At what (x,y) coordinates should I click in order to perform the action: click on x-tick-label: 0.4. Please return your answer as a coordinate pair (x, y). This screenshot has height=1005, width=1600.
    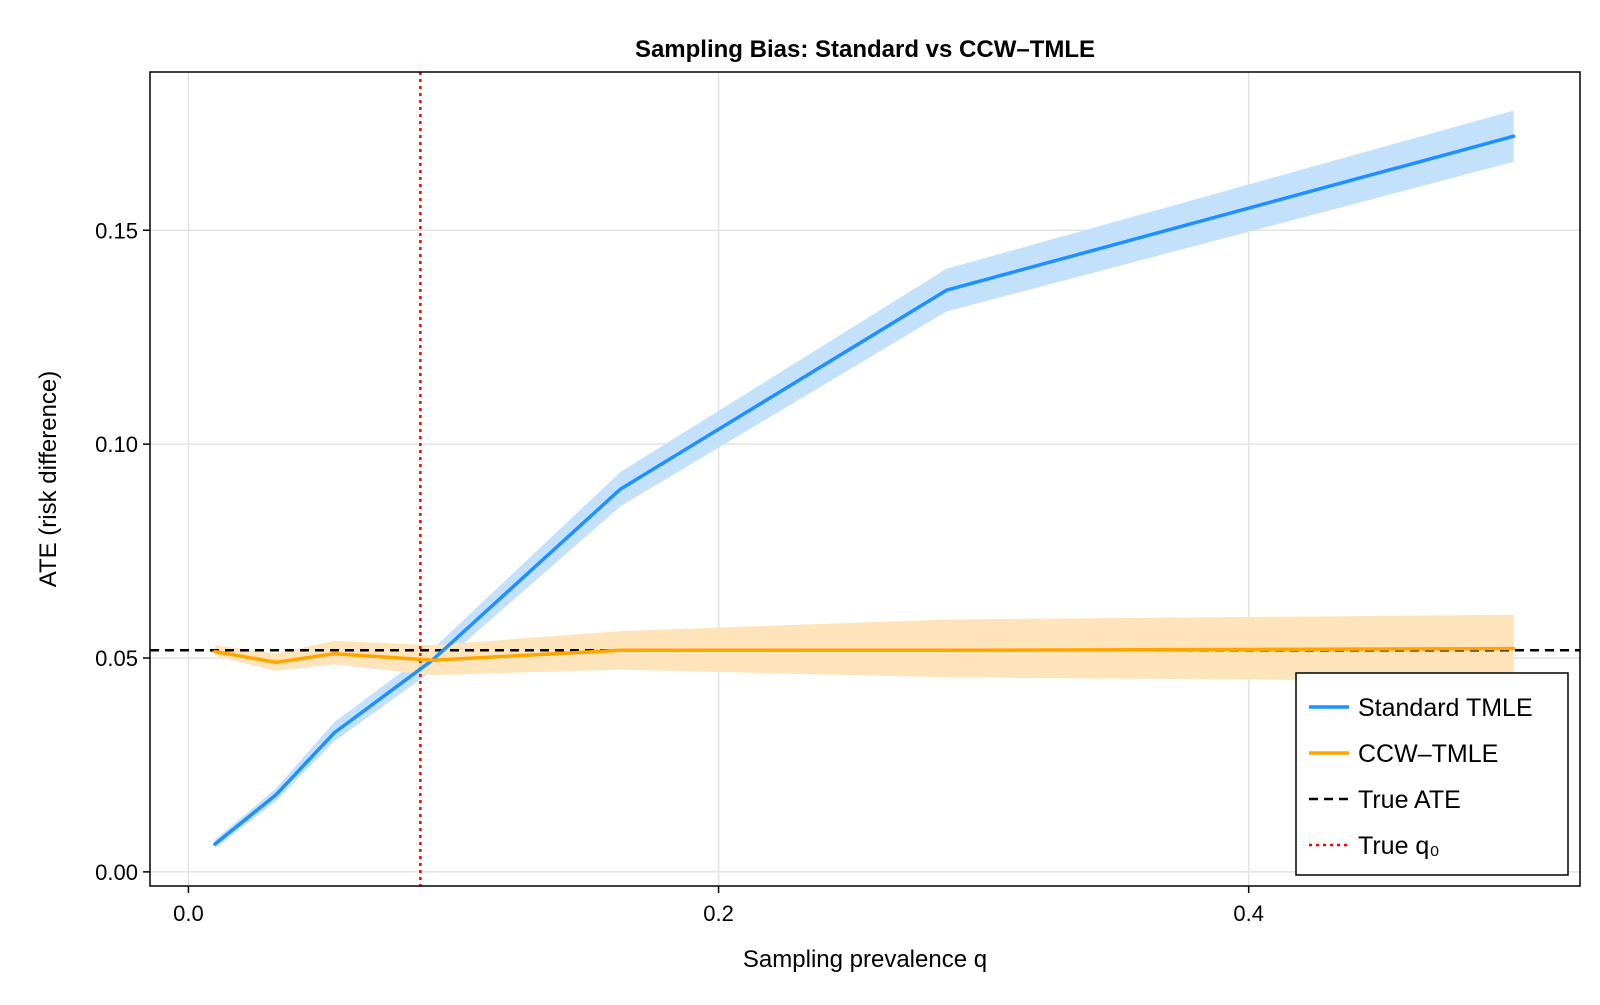
    Looking at the image, I should click on (1248, 913).